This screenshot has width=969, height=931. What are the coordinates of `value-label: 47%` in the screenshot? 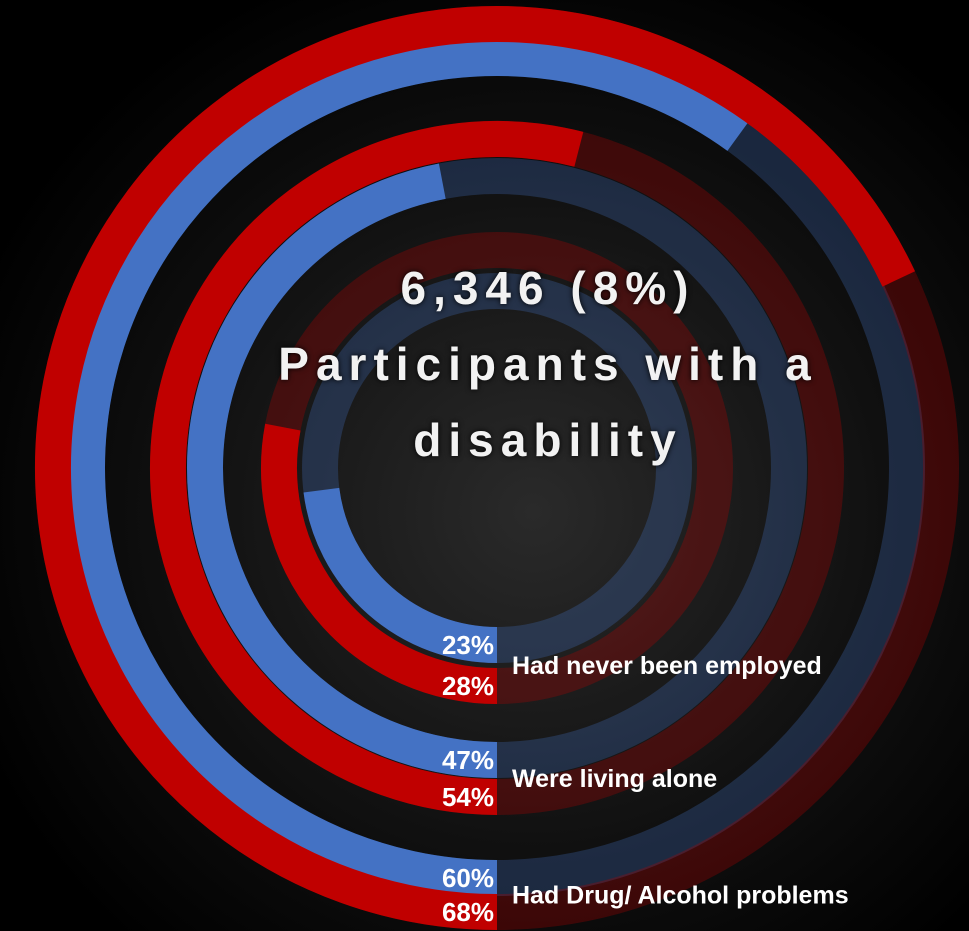 It's located at (468, 760).